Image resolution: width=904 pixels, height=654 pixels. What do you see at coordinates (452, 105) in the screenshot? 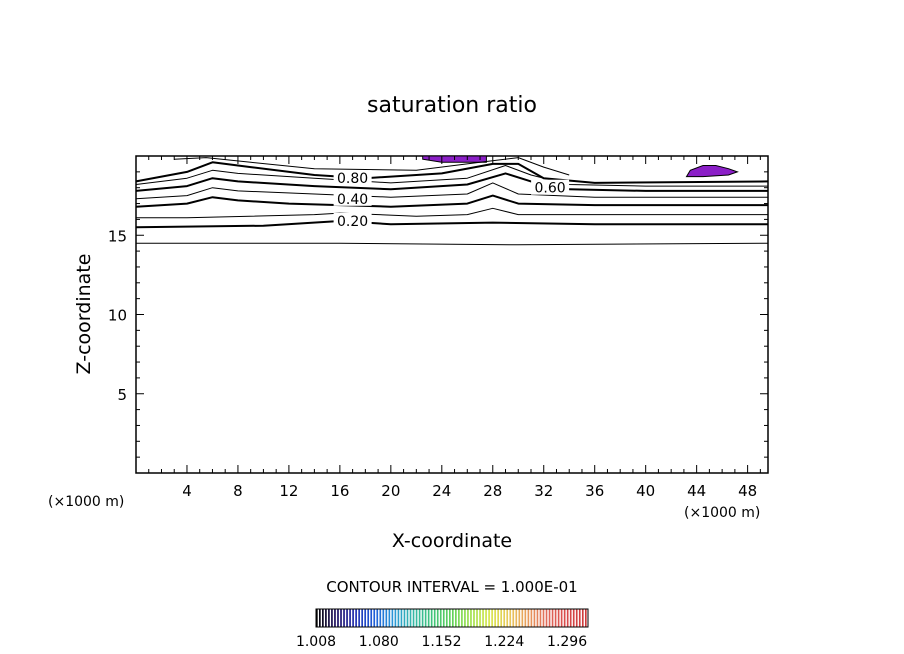
I see `chart-title: saturation ratio` at bounding box center [452, 105].